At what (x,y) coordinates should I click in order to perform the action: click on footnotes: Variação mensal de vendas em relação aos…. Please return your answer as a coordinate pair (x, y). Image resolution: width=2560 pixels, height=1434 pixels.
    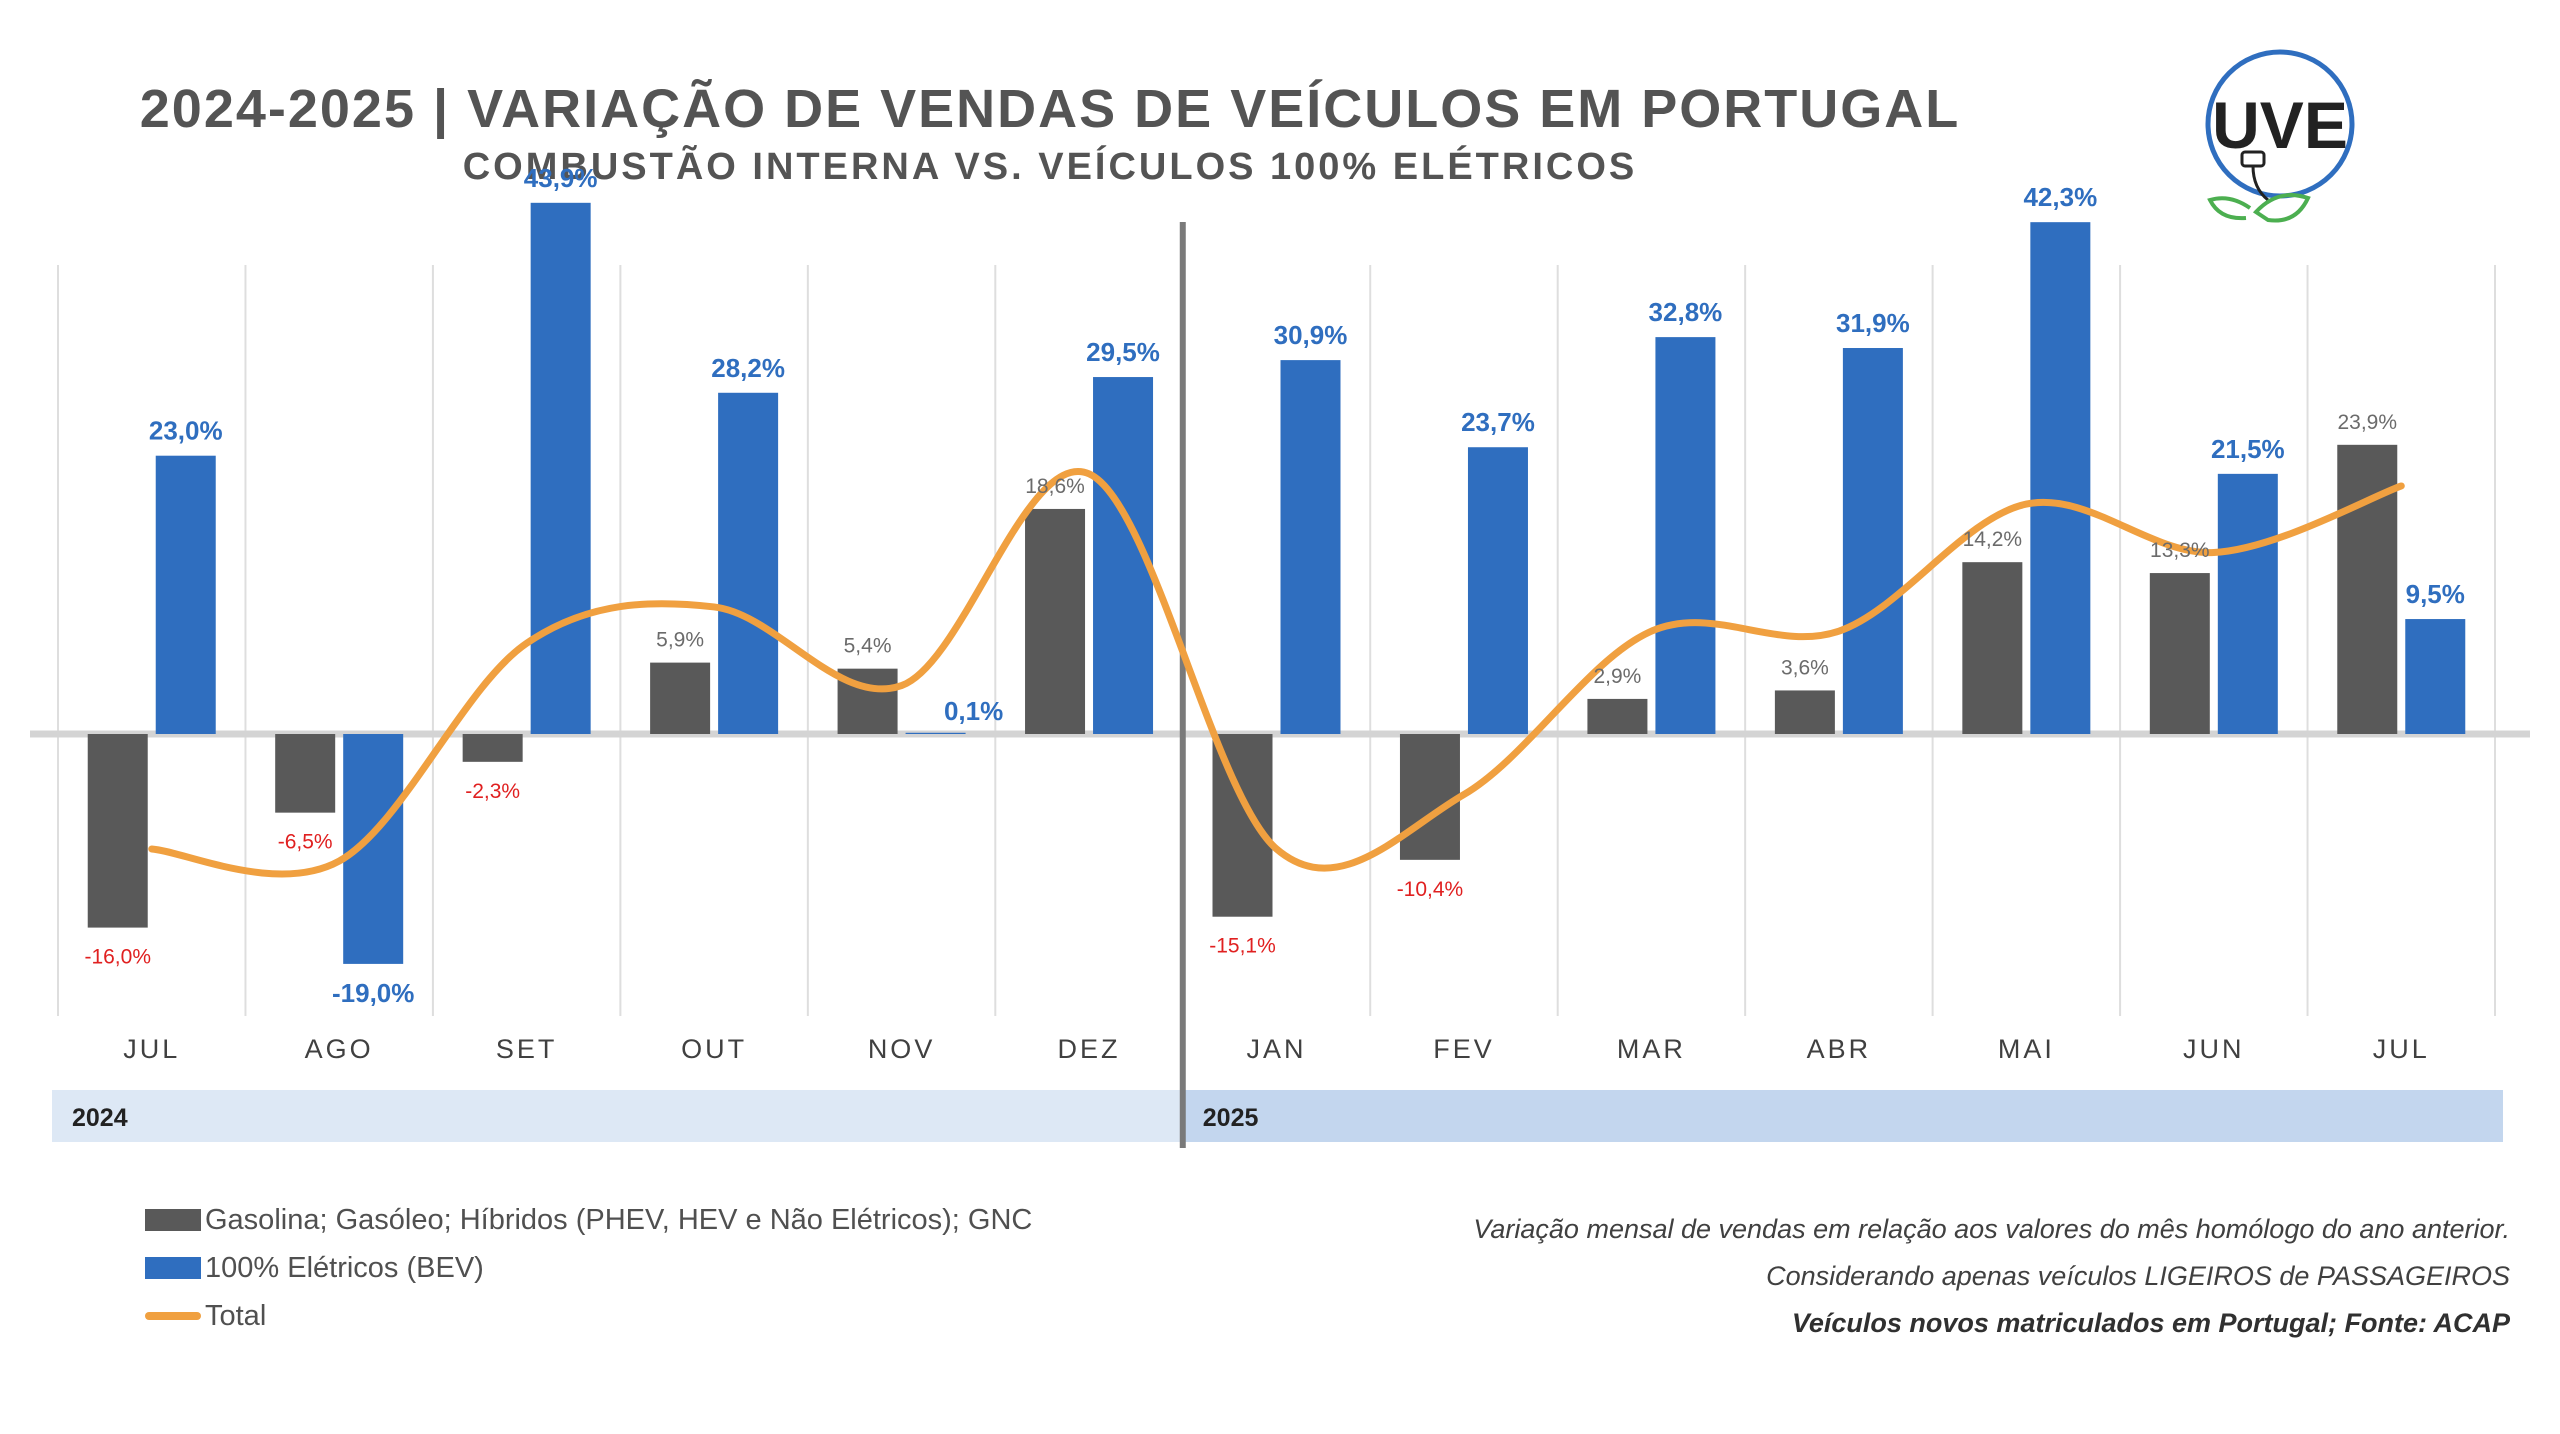
    Looking at the image, I should click on (1991, 1276).